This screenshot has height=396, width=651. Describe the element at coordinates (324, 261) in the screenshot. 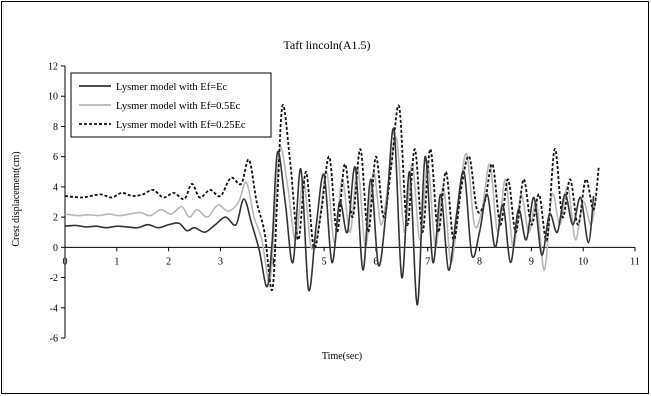

I see `x-tick-label: 5` at that location.